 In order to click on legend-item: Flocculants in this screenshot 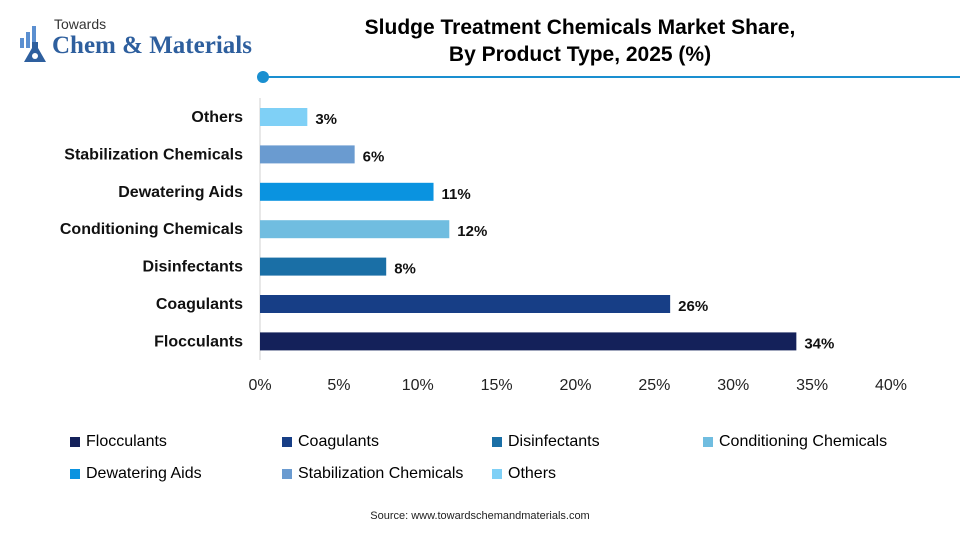, I will do `click(118, 442)`.